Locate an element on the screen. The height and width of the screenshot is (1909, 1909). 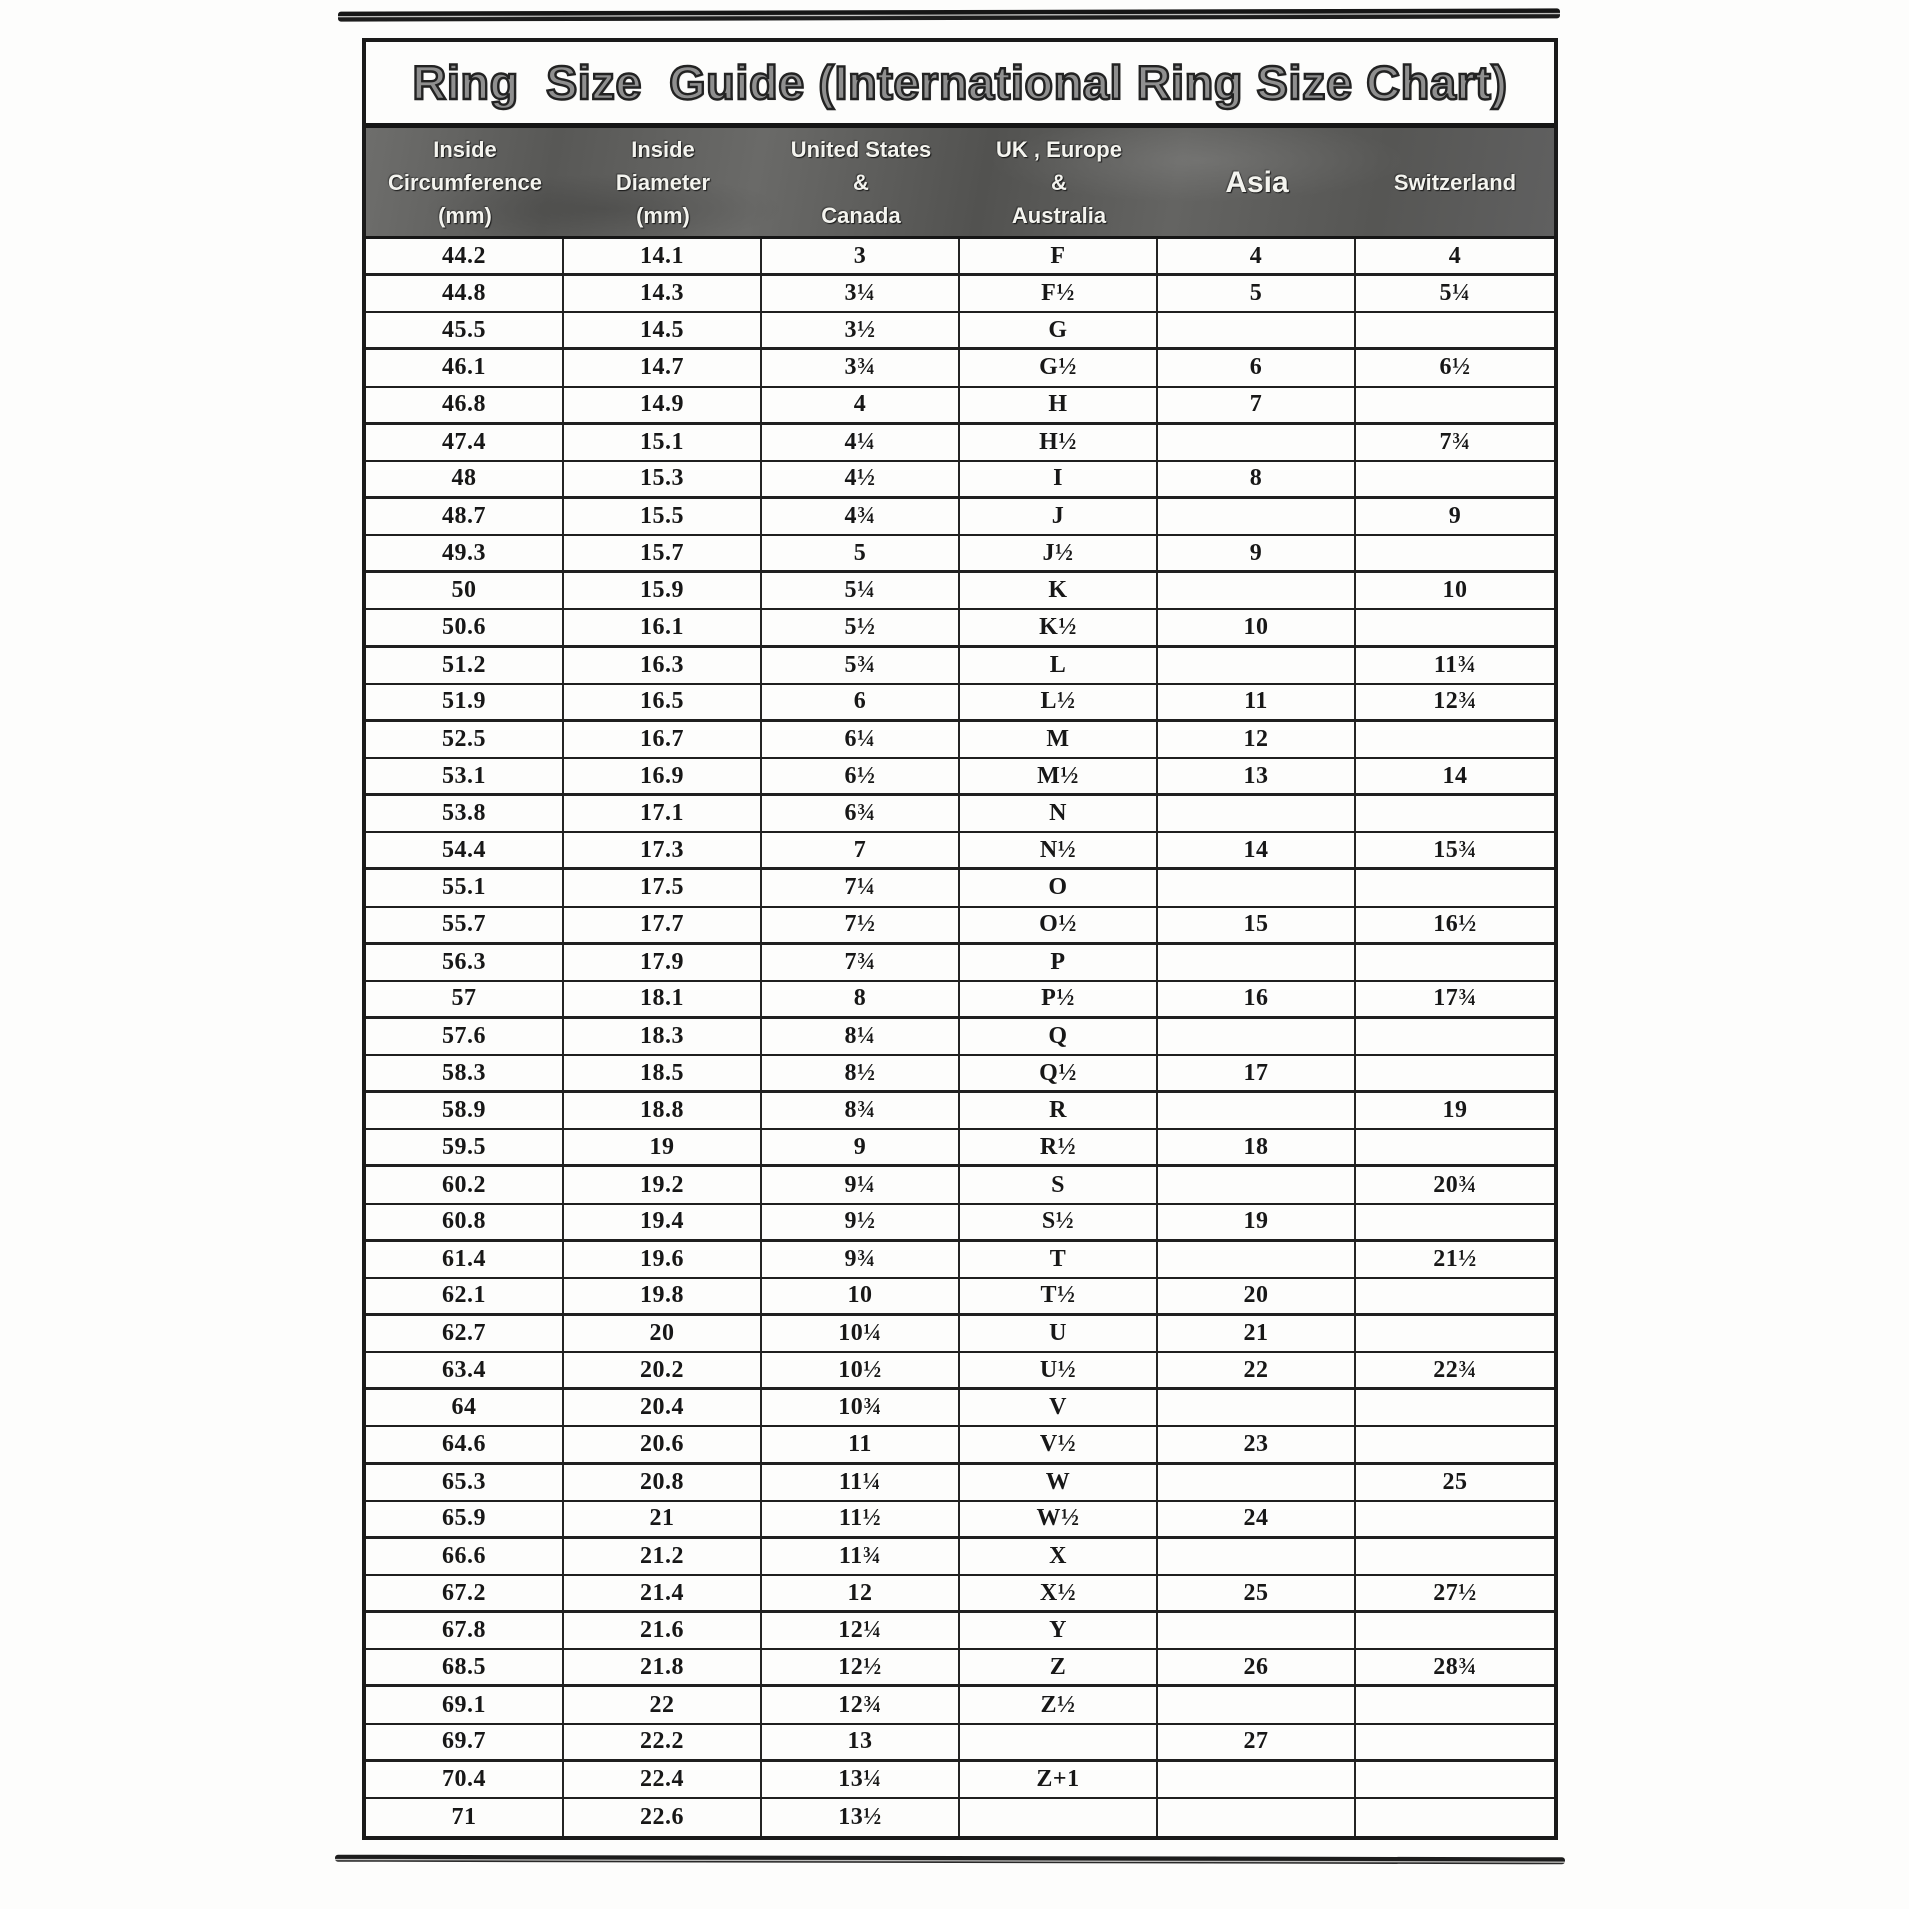
table-cell: 54.4 is located at coordinates (465, 850).